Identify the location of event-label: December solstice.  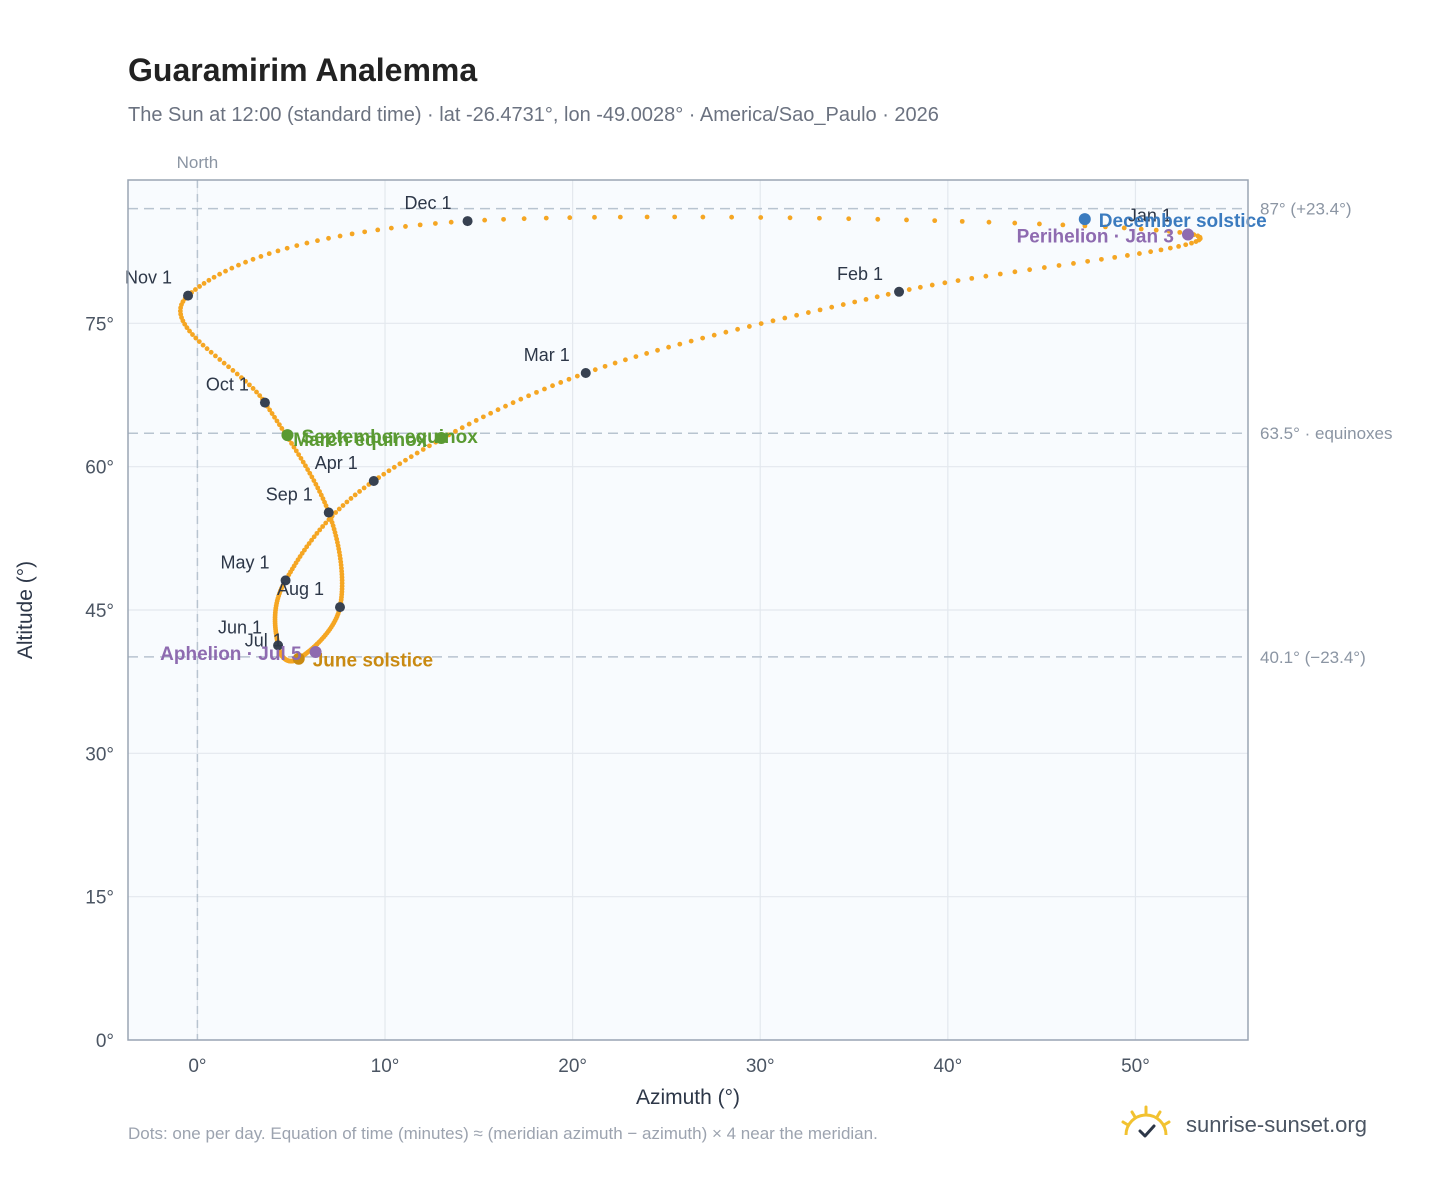
(1183, 221).